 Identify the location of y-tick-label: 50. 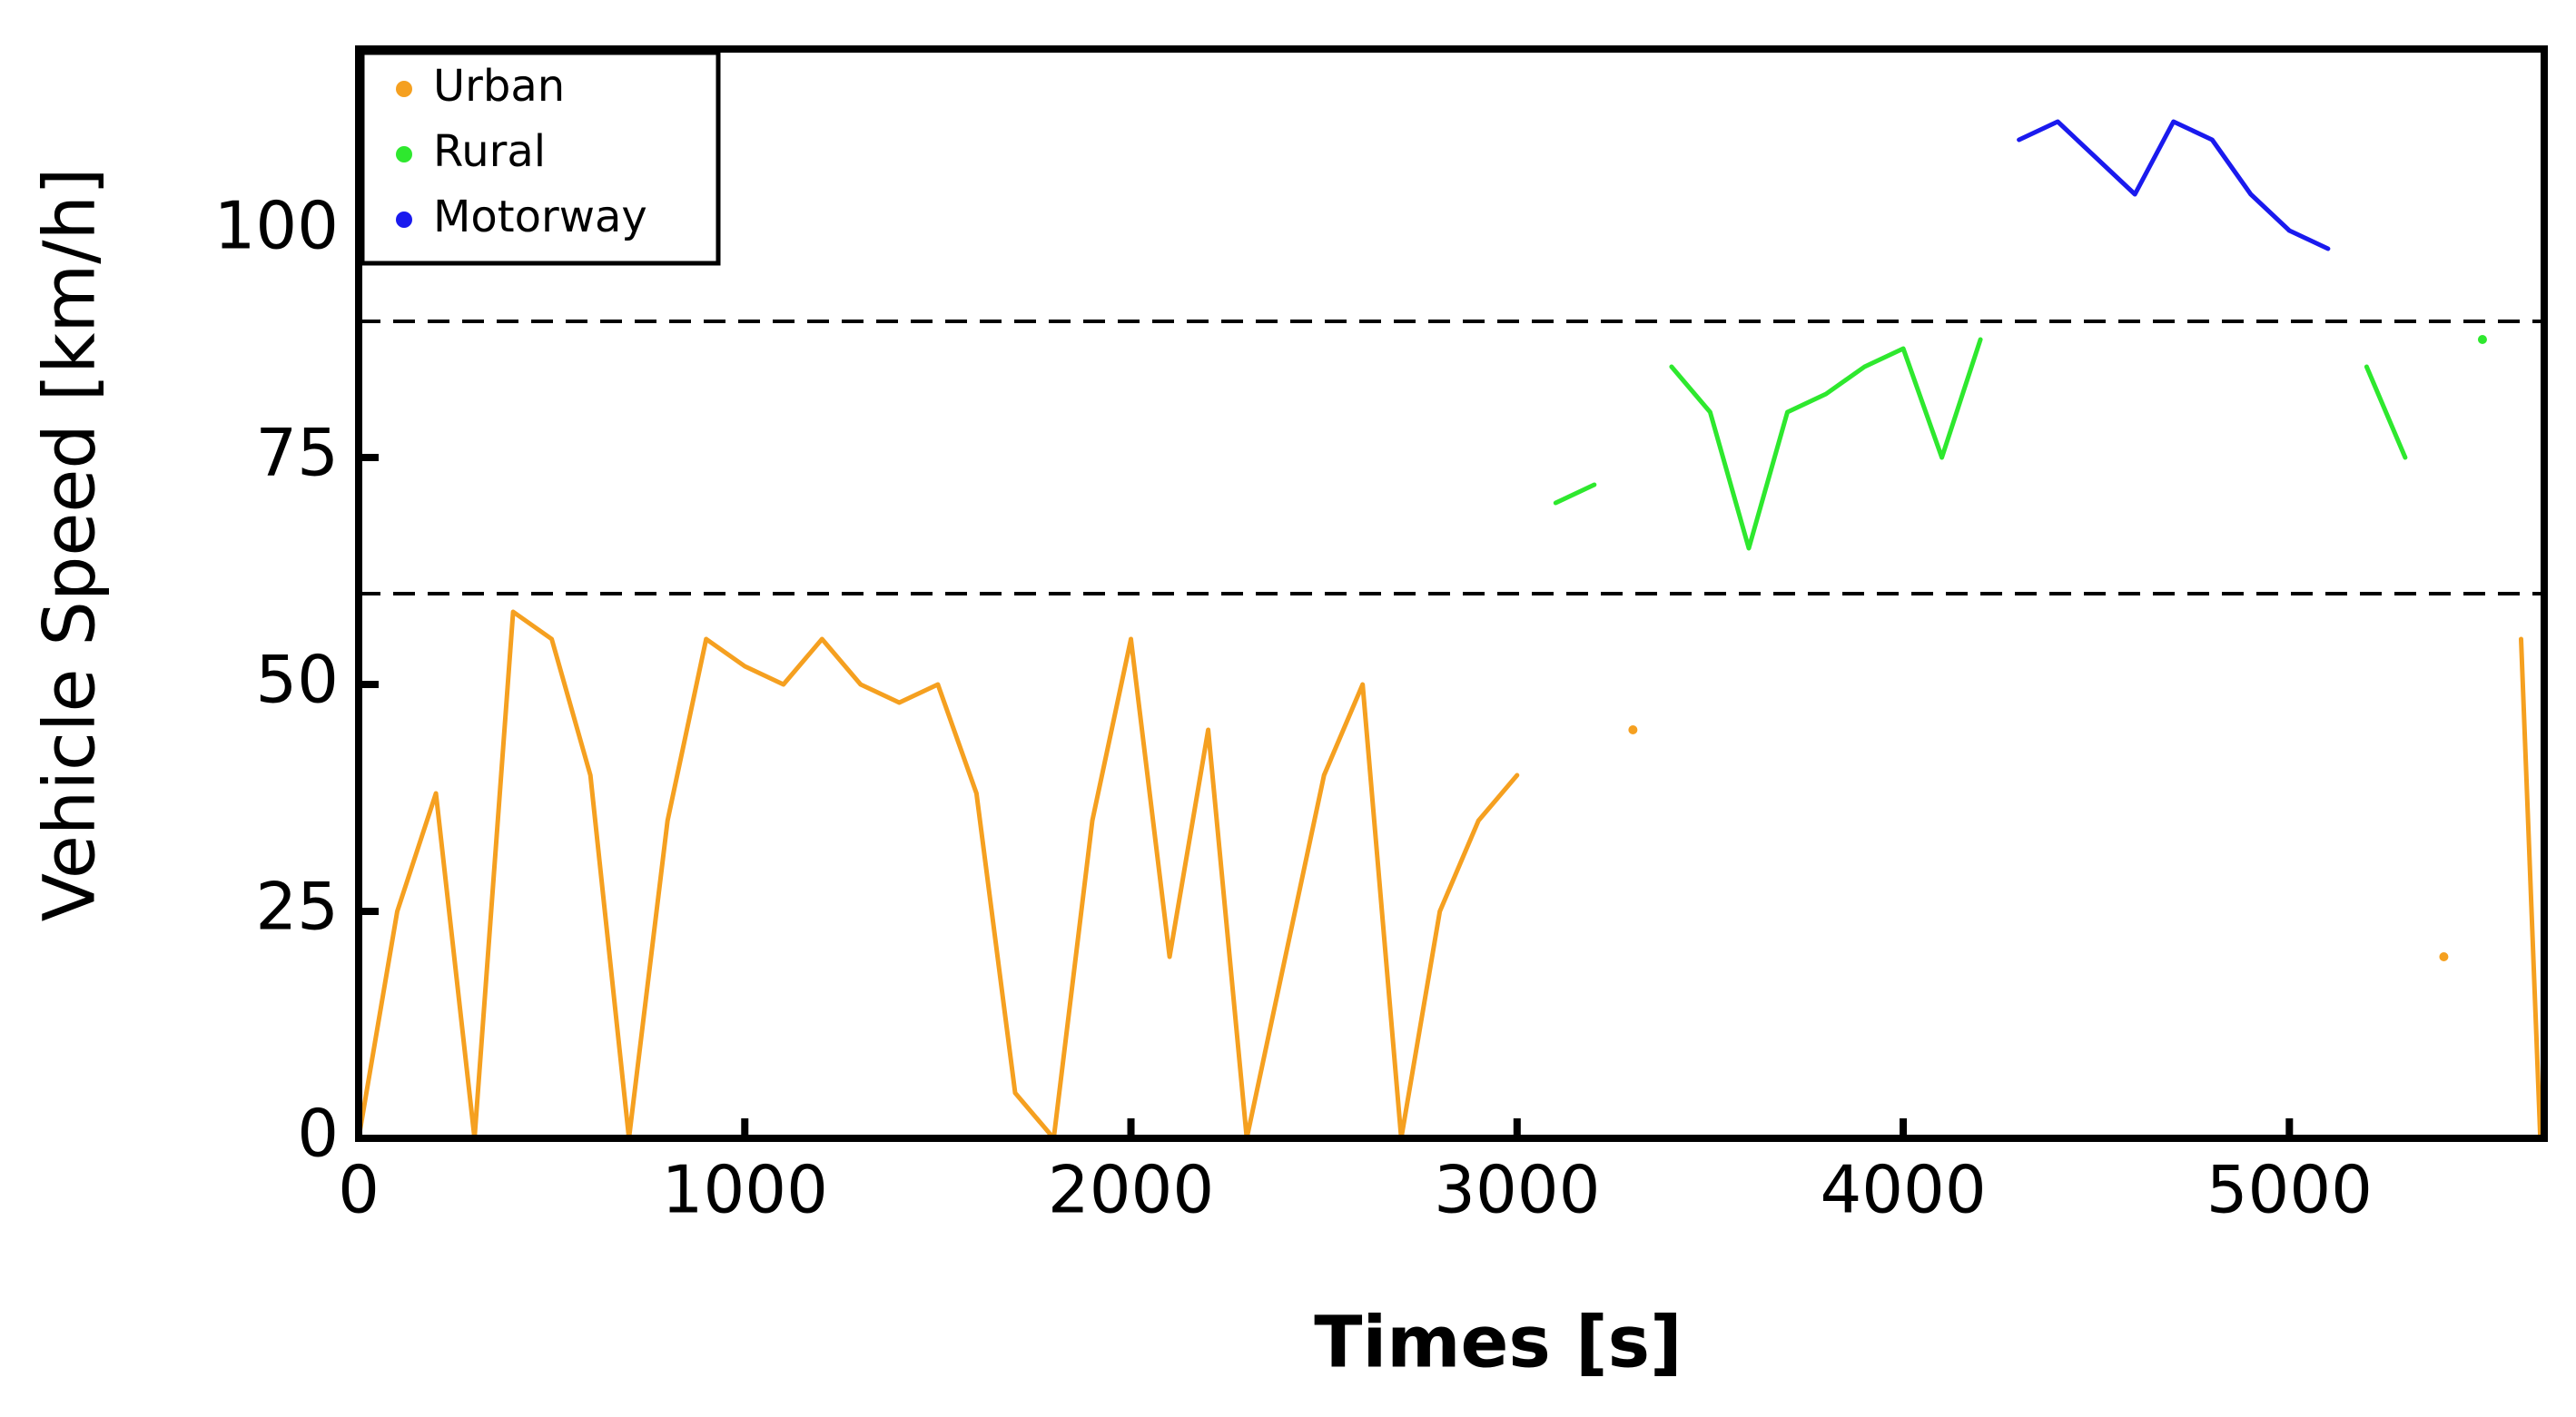
(297, 680).